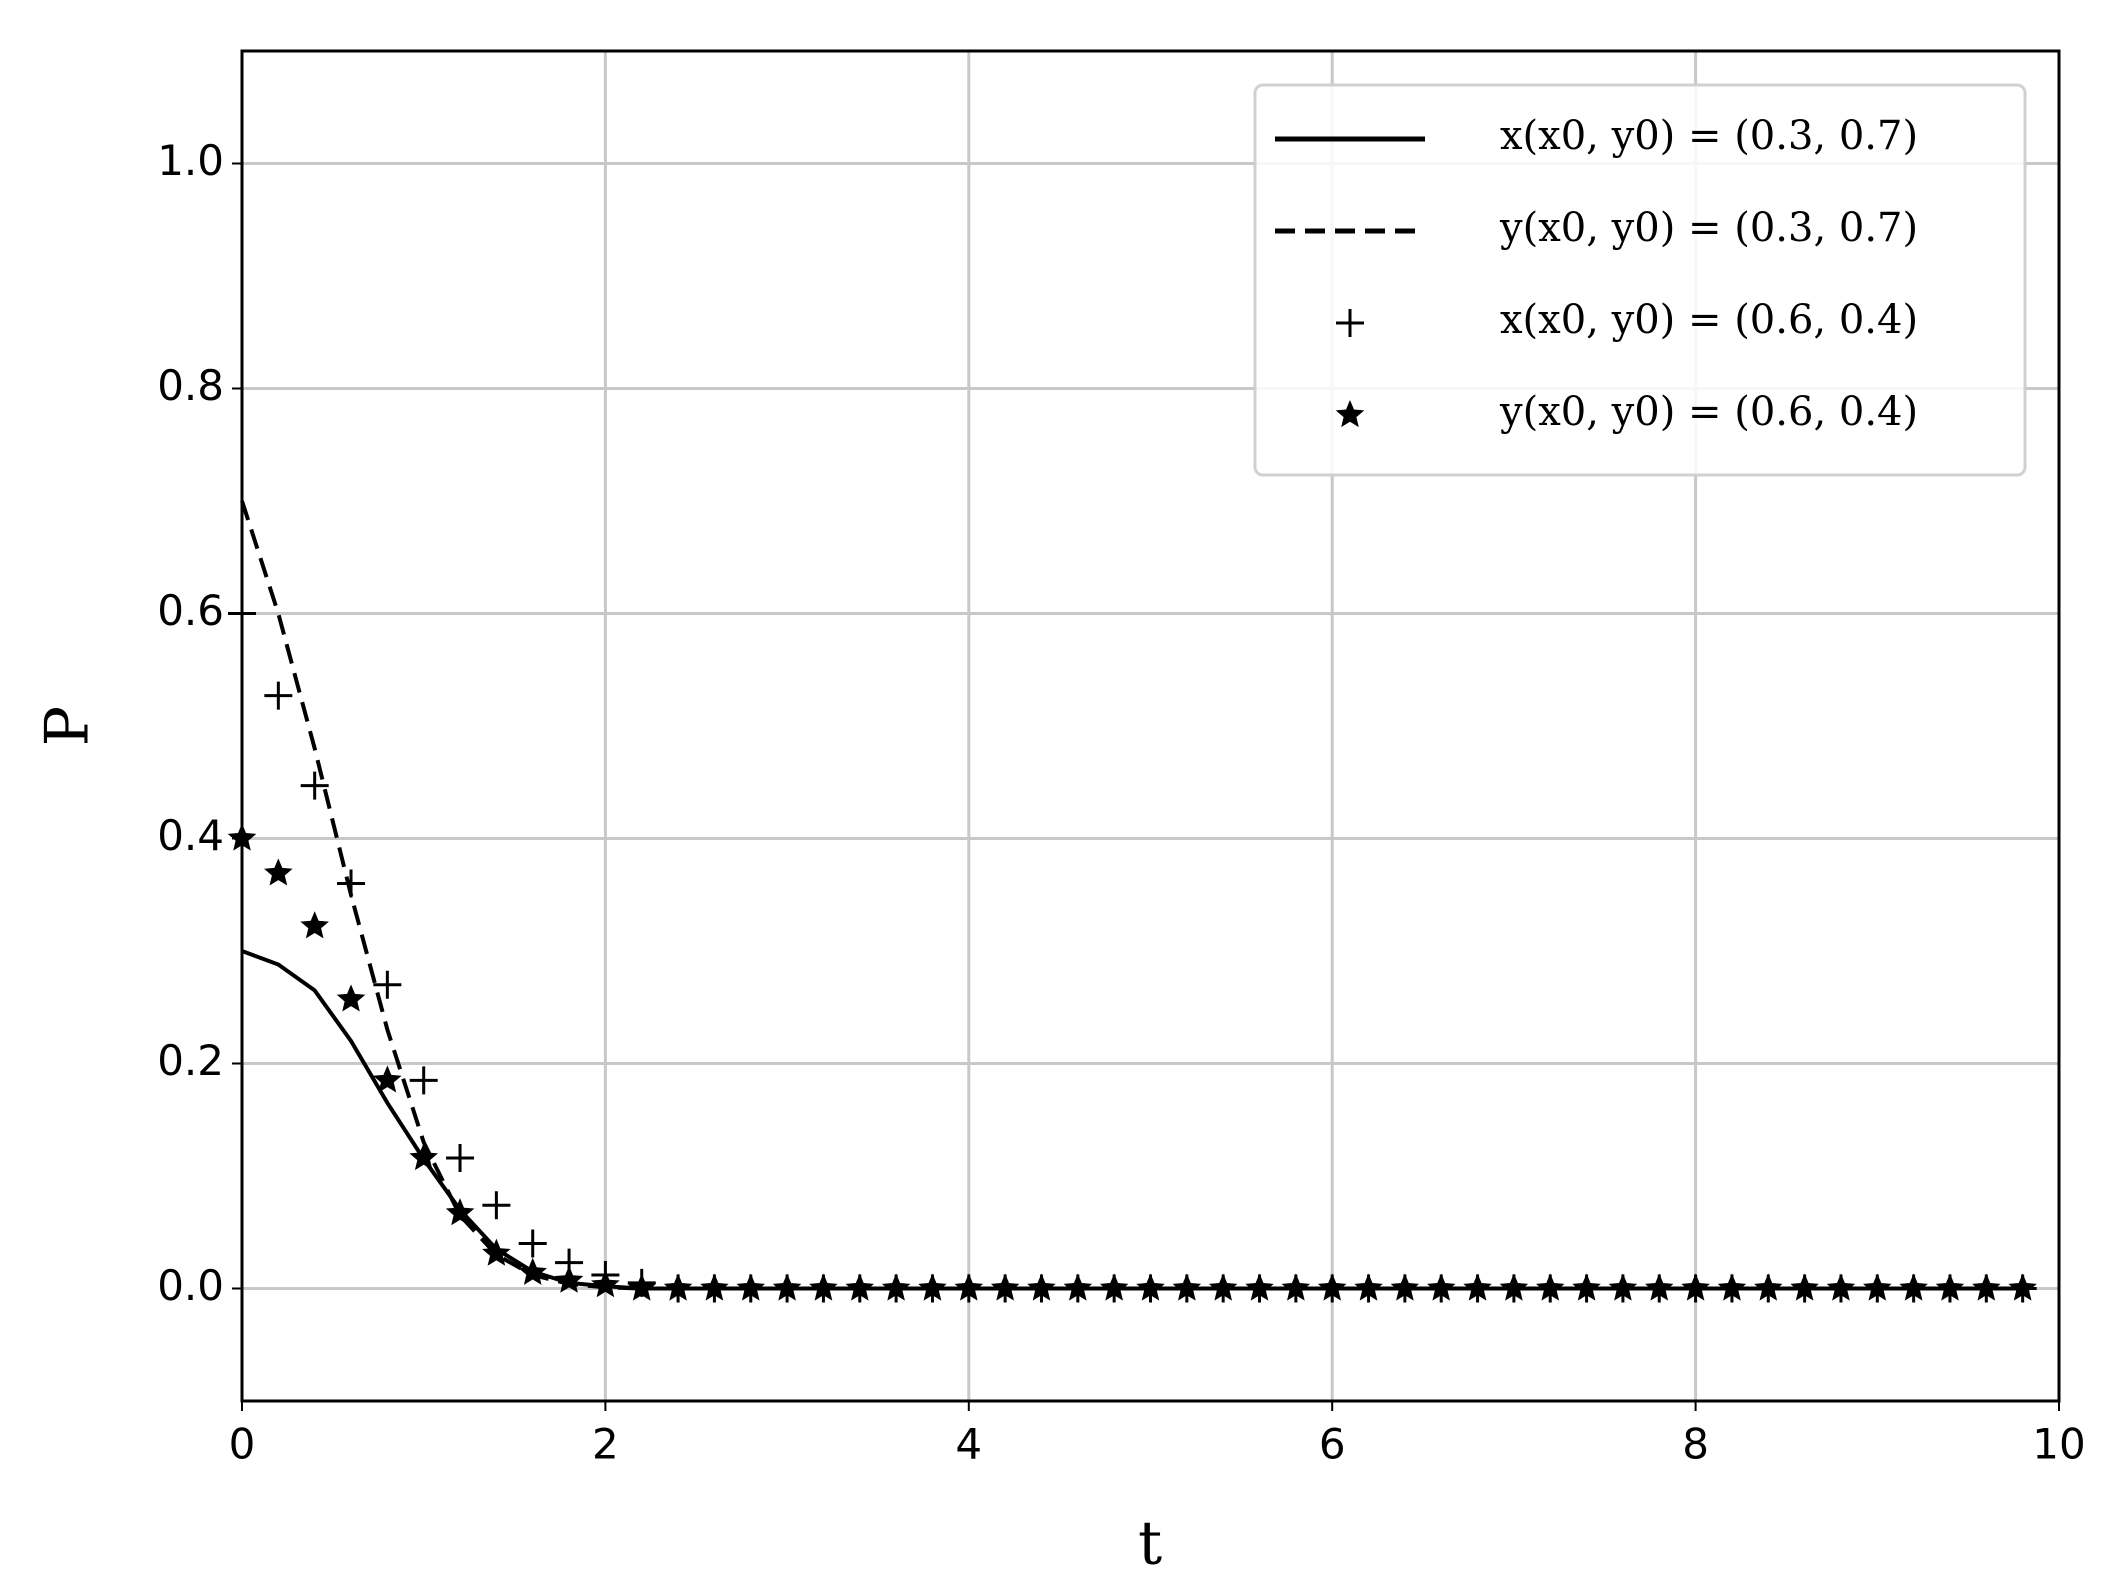  What do you see at coordinates (1640, 280) in the screenshot?
I see `legend-box` at bounding box center [1640, 280].